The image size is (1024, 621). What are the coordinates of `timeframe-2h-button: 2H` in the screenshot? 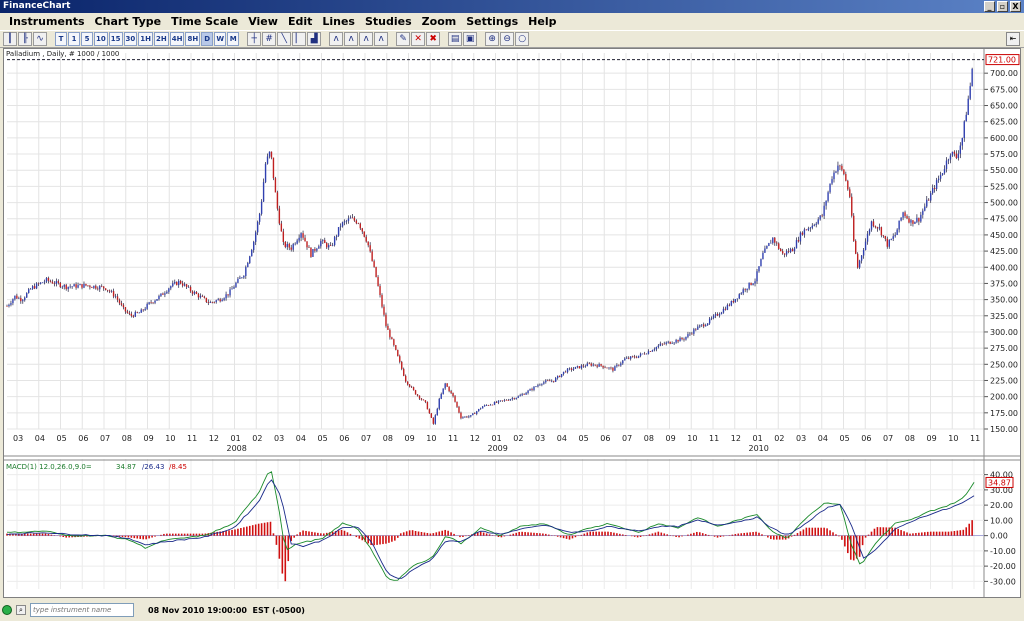 It's located at (161, 39).